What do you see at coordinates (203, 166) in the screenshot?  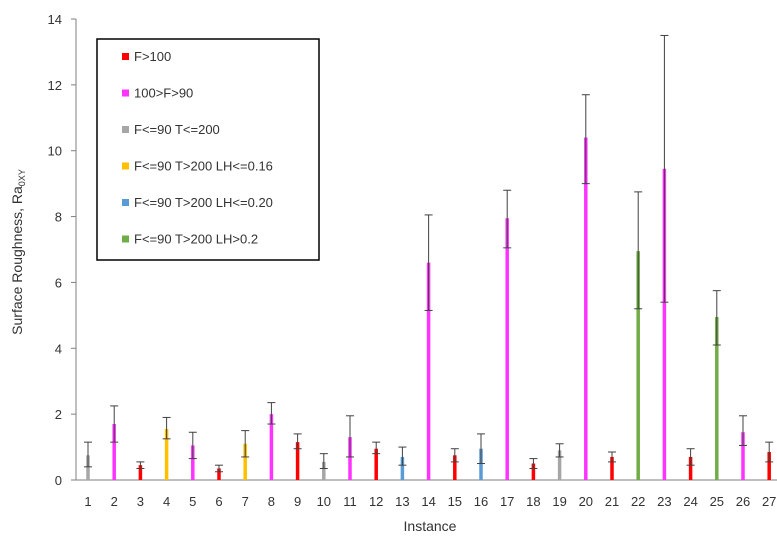 I see `legend-label: F<=90 T>200 LH<=0.16` at bounding box center [203, 166].